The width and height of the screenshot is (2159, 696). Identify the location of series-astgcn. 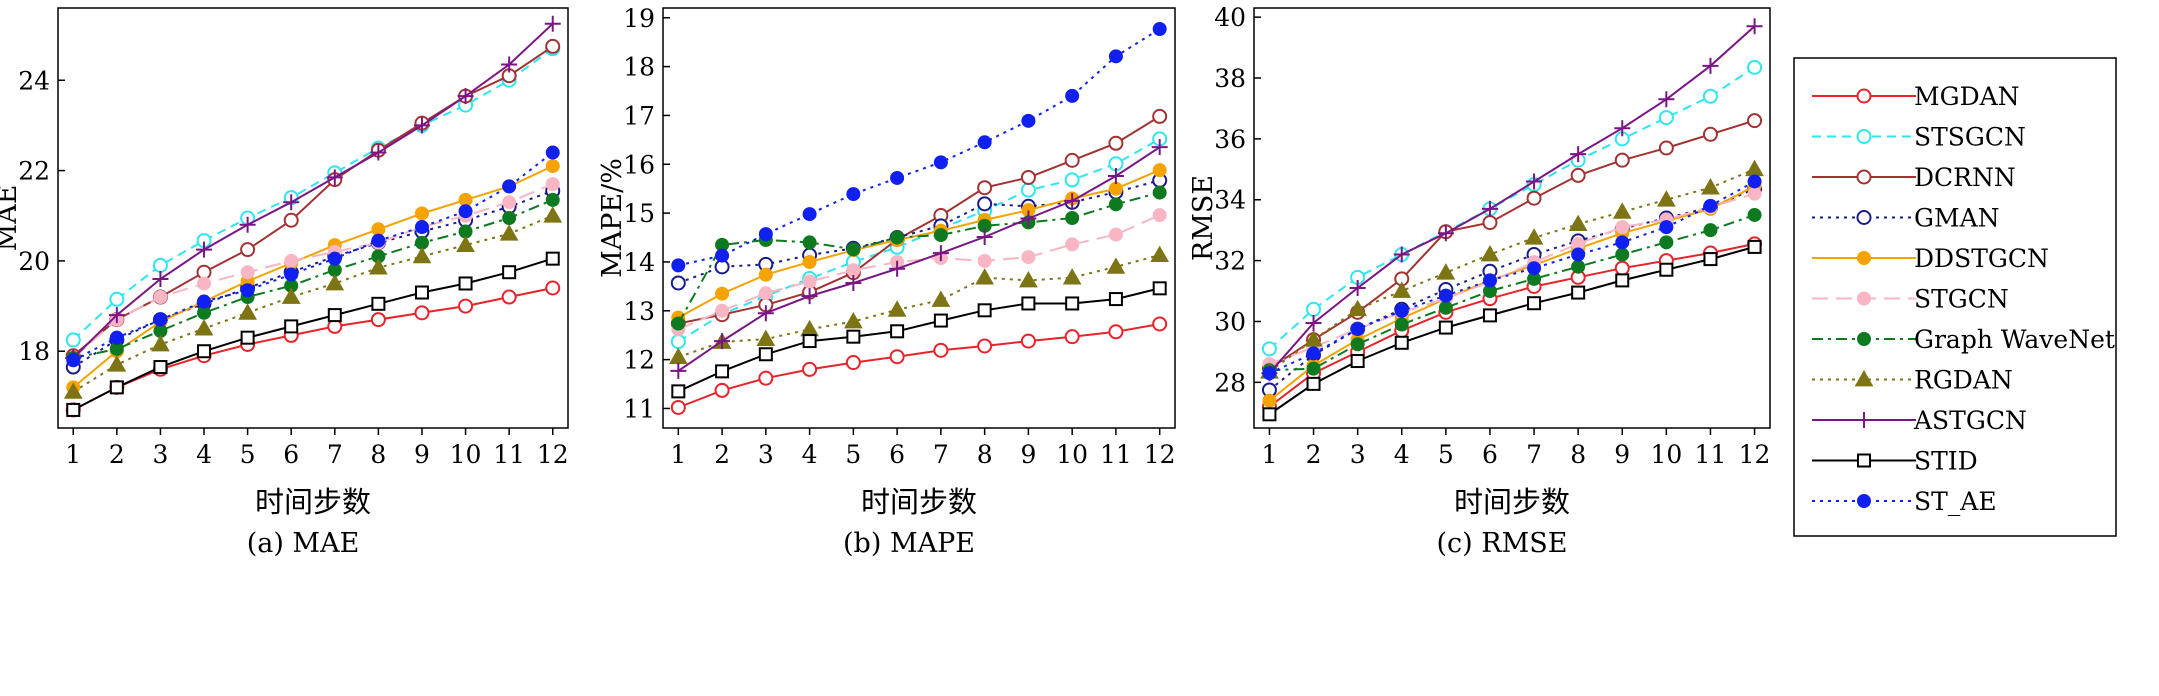
(1512, 200).